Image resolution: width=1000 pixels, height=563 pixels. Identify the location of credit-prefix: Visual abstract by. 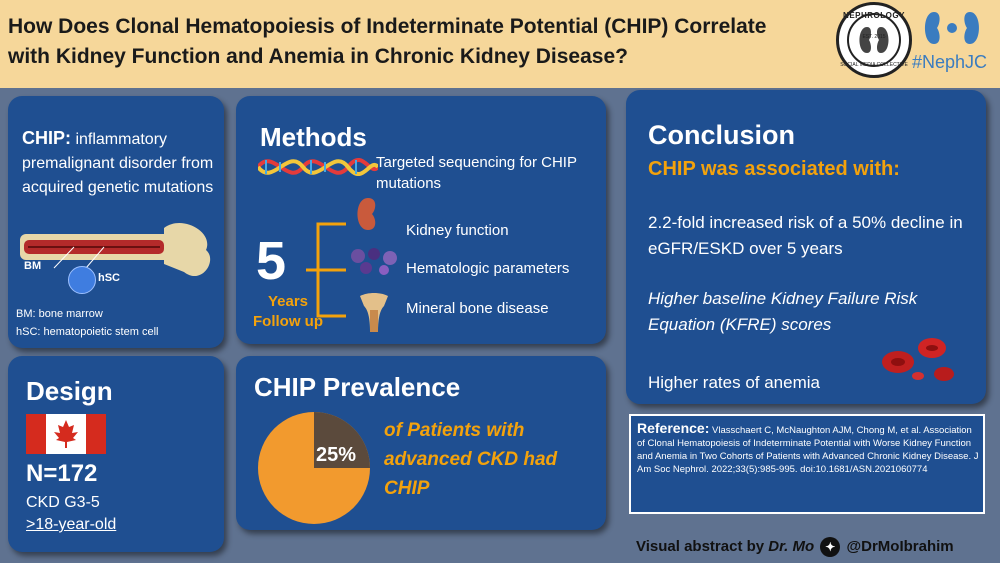
(700, 546).